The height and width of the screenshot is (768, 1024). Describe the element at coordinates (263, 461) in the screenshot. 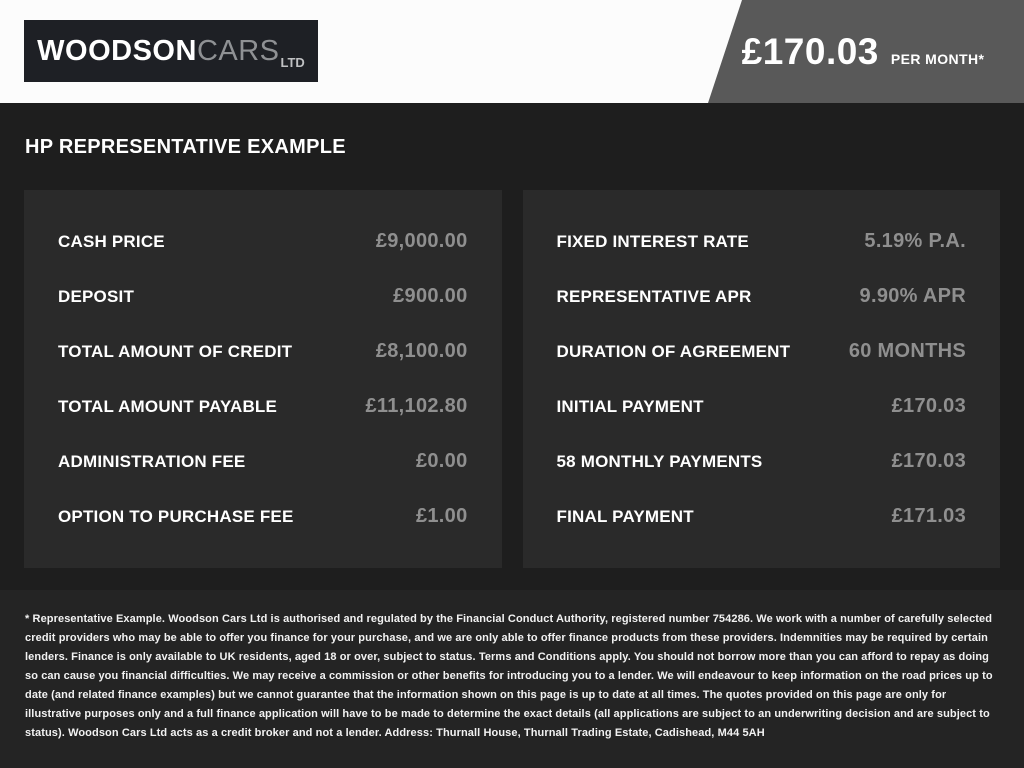

I see `table-row: ADMINISTRATION FEE £0.00` at that location.